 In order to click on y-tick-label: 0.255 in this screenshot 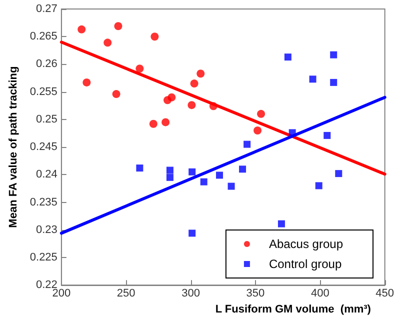, I will do `click(44, 92)`.